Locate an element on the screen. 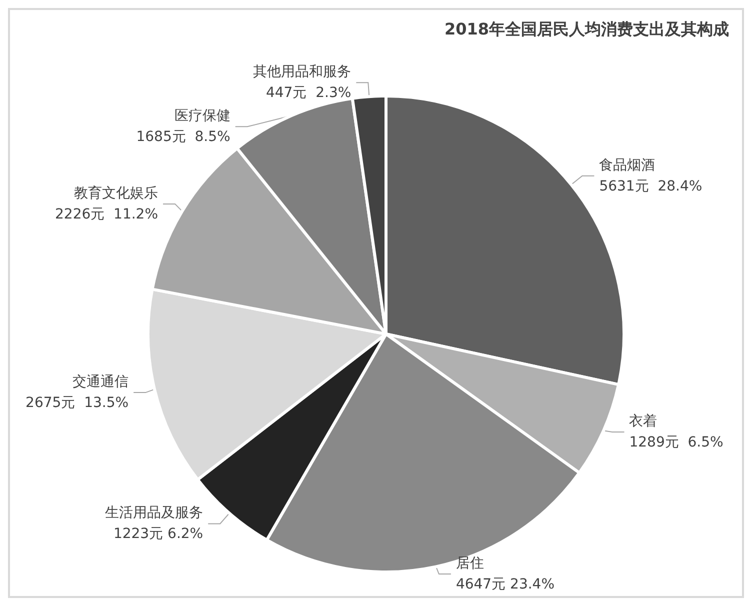  data-label: 1685元 8.5% is located at coordinates (183, 137).